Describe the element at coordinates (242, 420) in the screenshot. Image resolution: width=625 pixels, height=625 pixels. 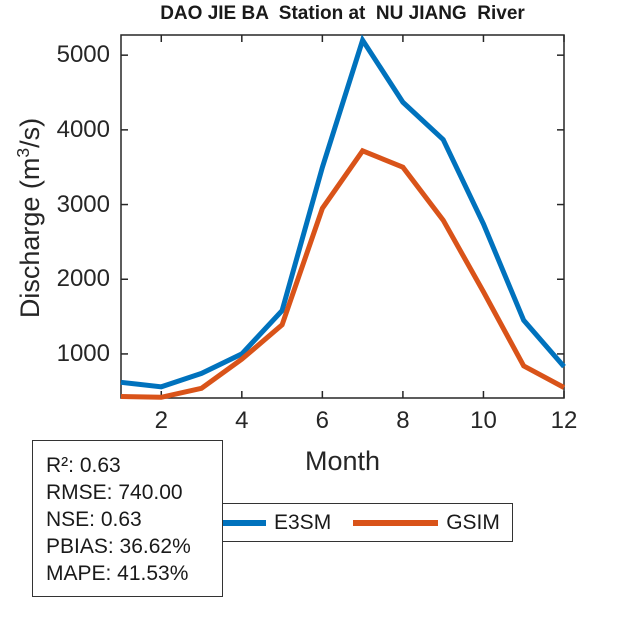
I see `x-tick-label: 4` at that location.